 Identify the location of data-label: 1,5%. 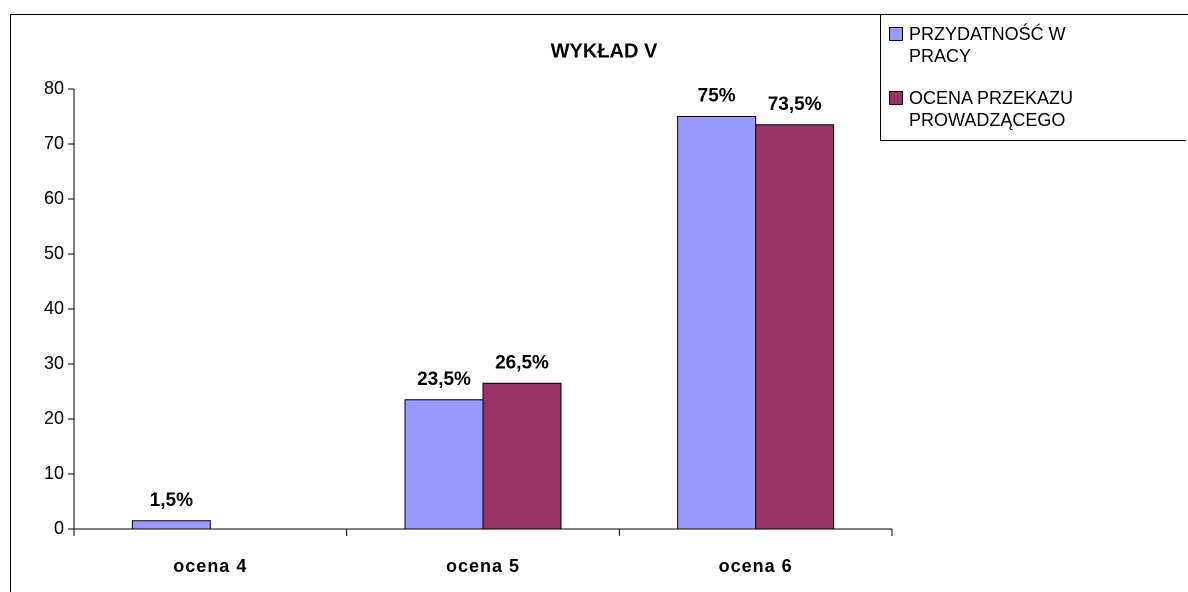
(171, 500).